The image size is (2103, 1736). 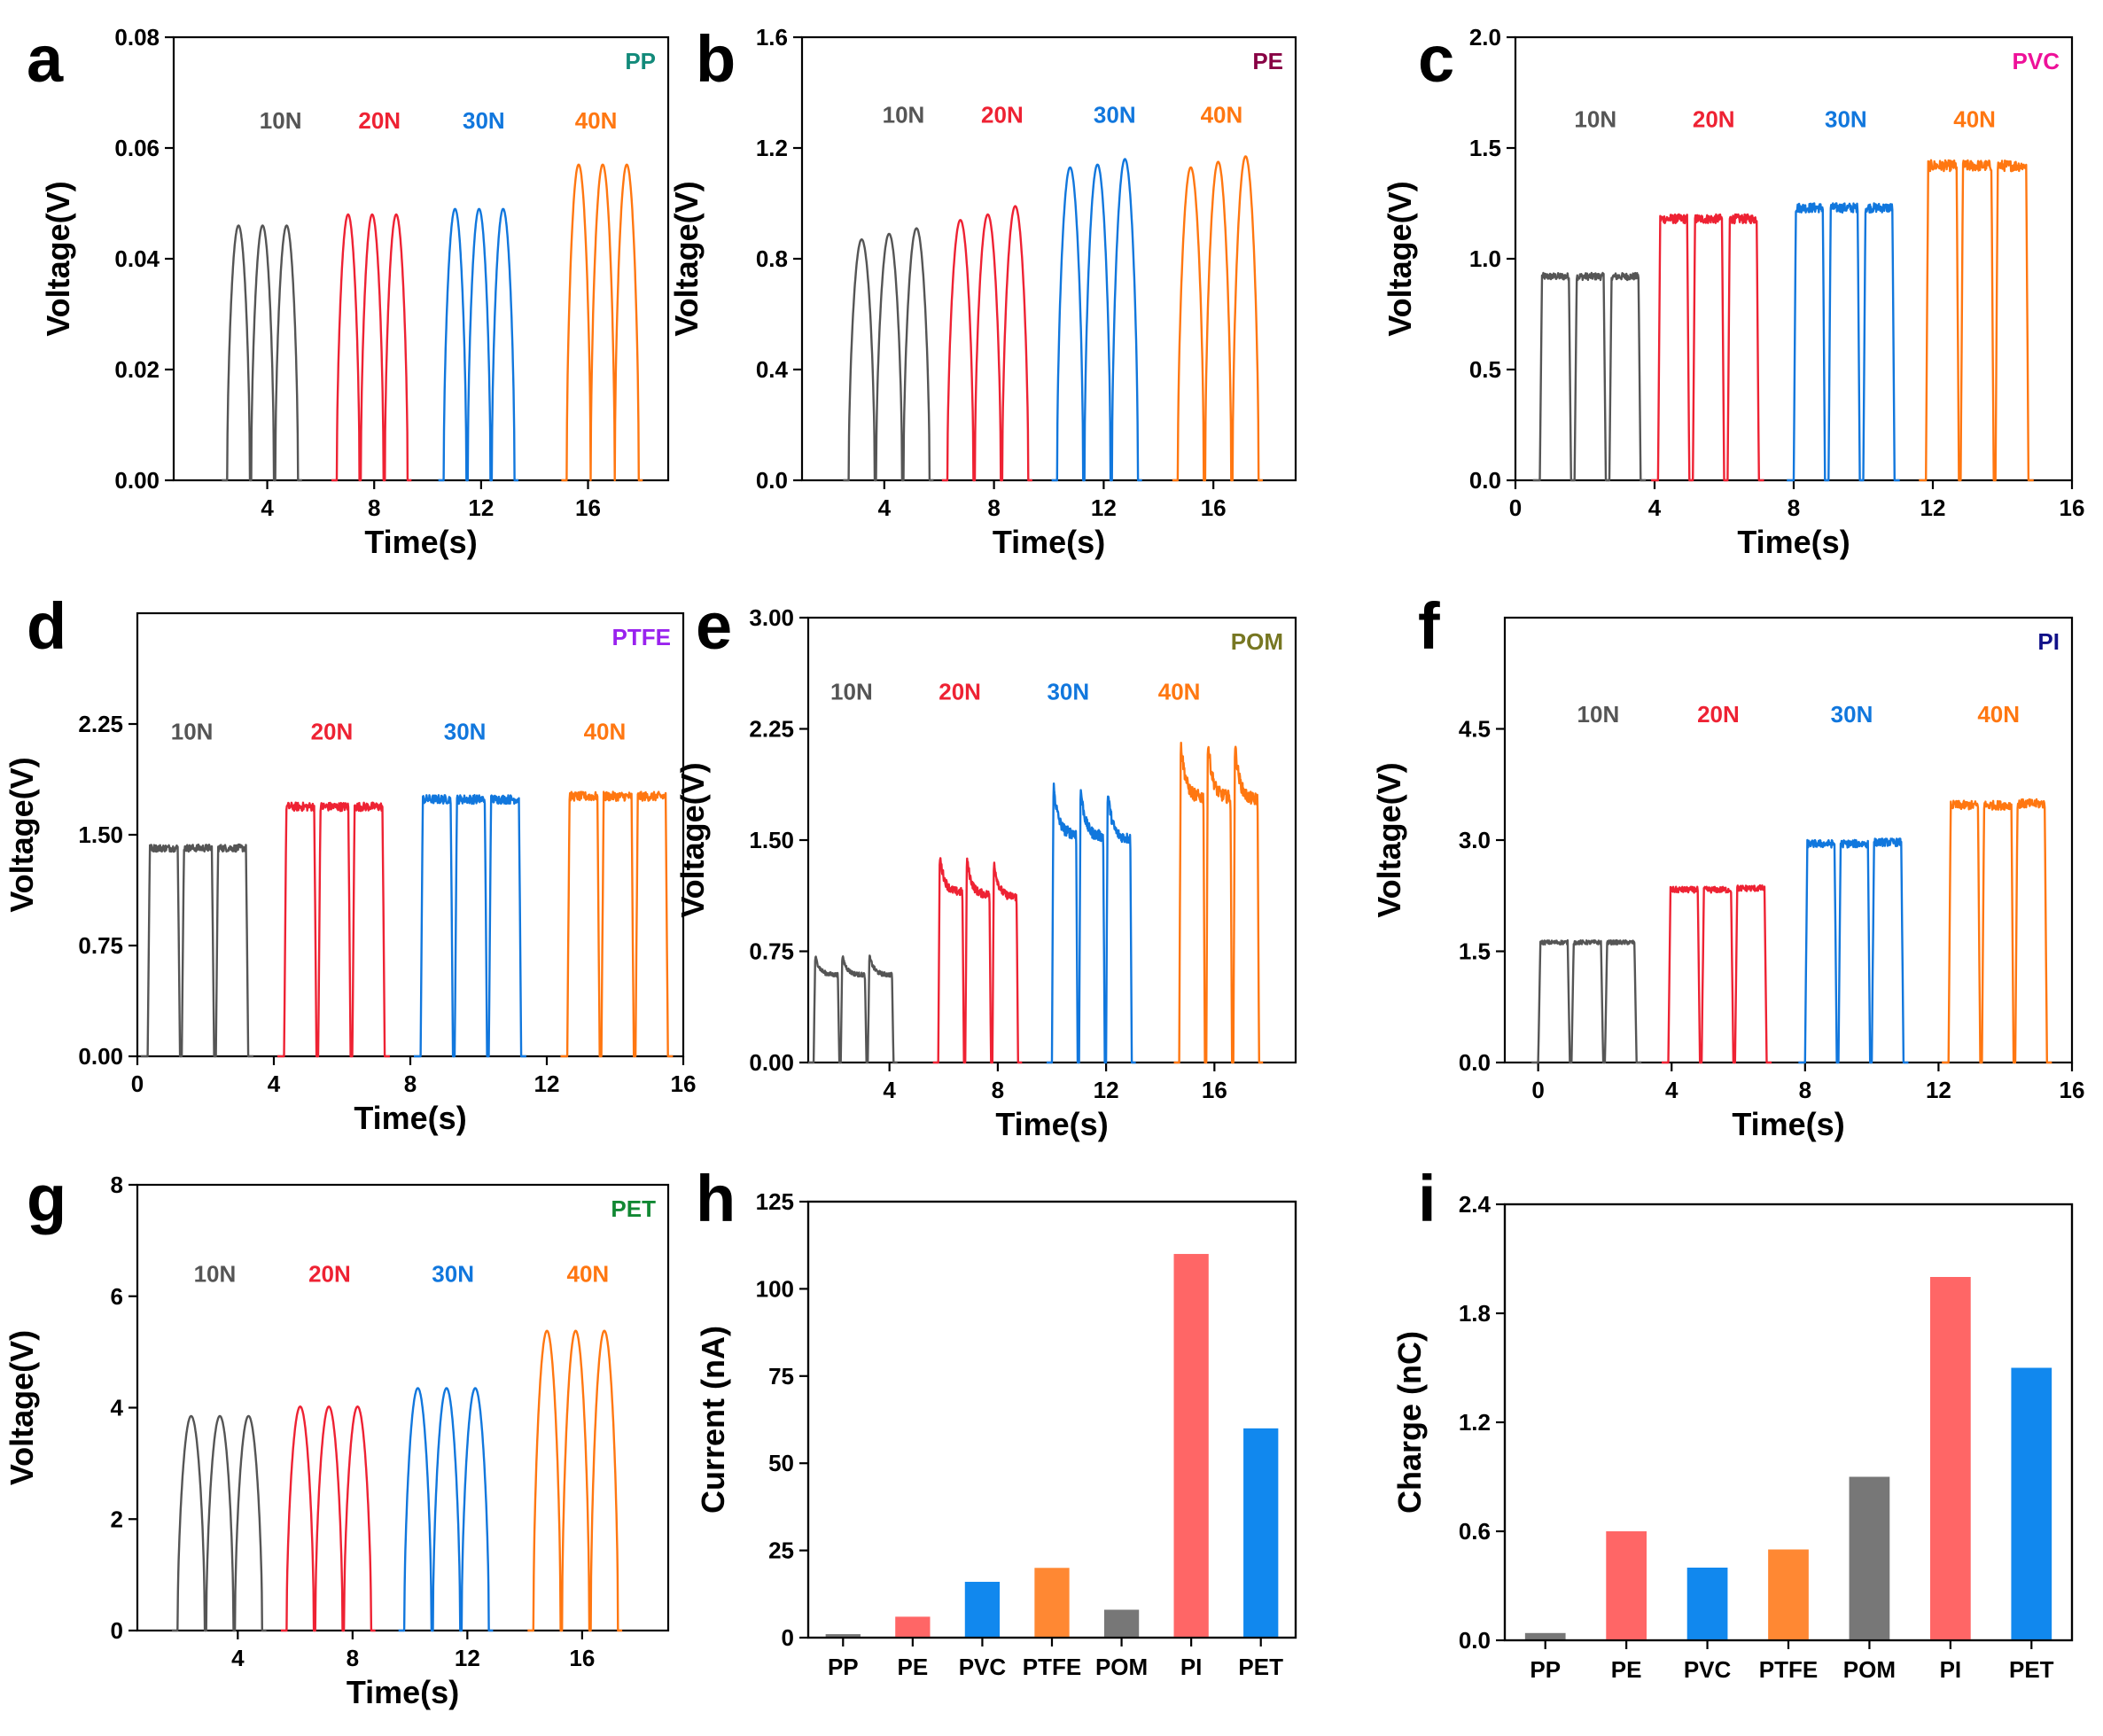 What do you see at coordinates (1121, 1623) in the screenshot?
I see `bar-POM` at bounding box center [1121, 1623].